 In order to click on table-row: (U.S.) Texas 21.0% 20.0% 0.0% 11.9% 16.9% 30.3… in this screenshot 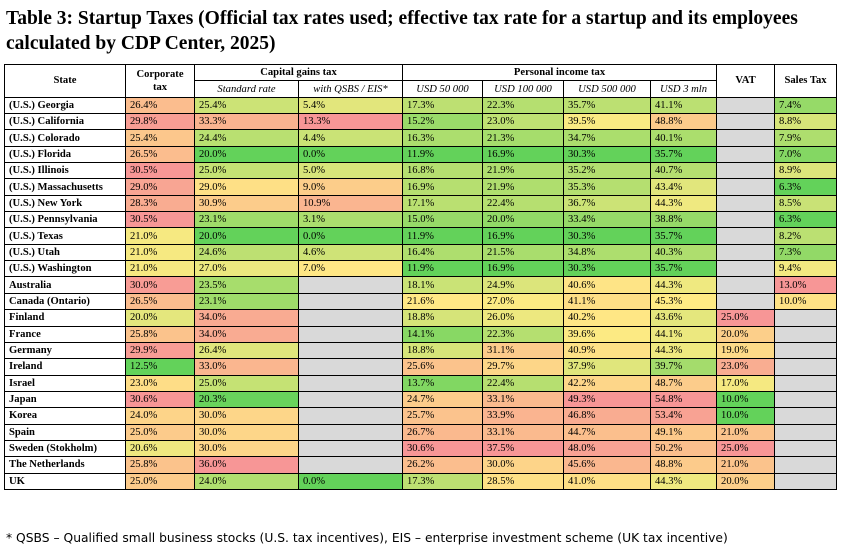, I will do `click(421, 236)`.